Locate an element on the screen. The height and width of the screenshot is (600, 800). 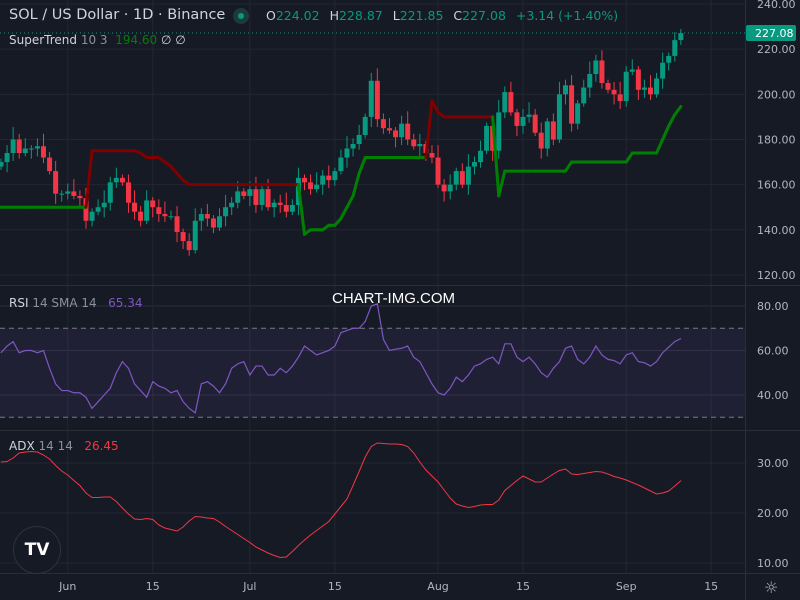
price-tick-label: 240.00 is located at coordinates (776, 5).